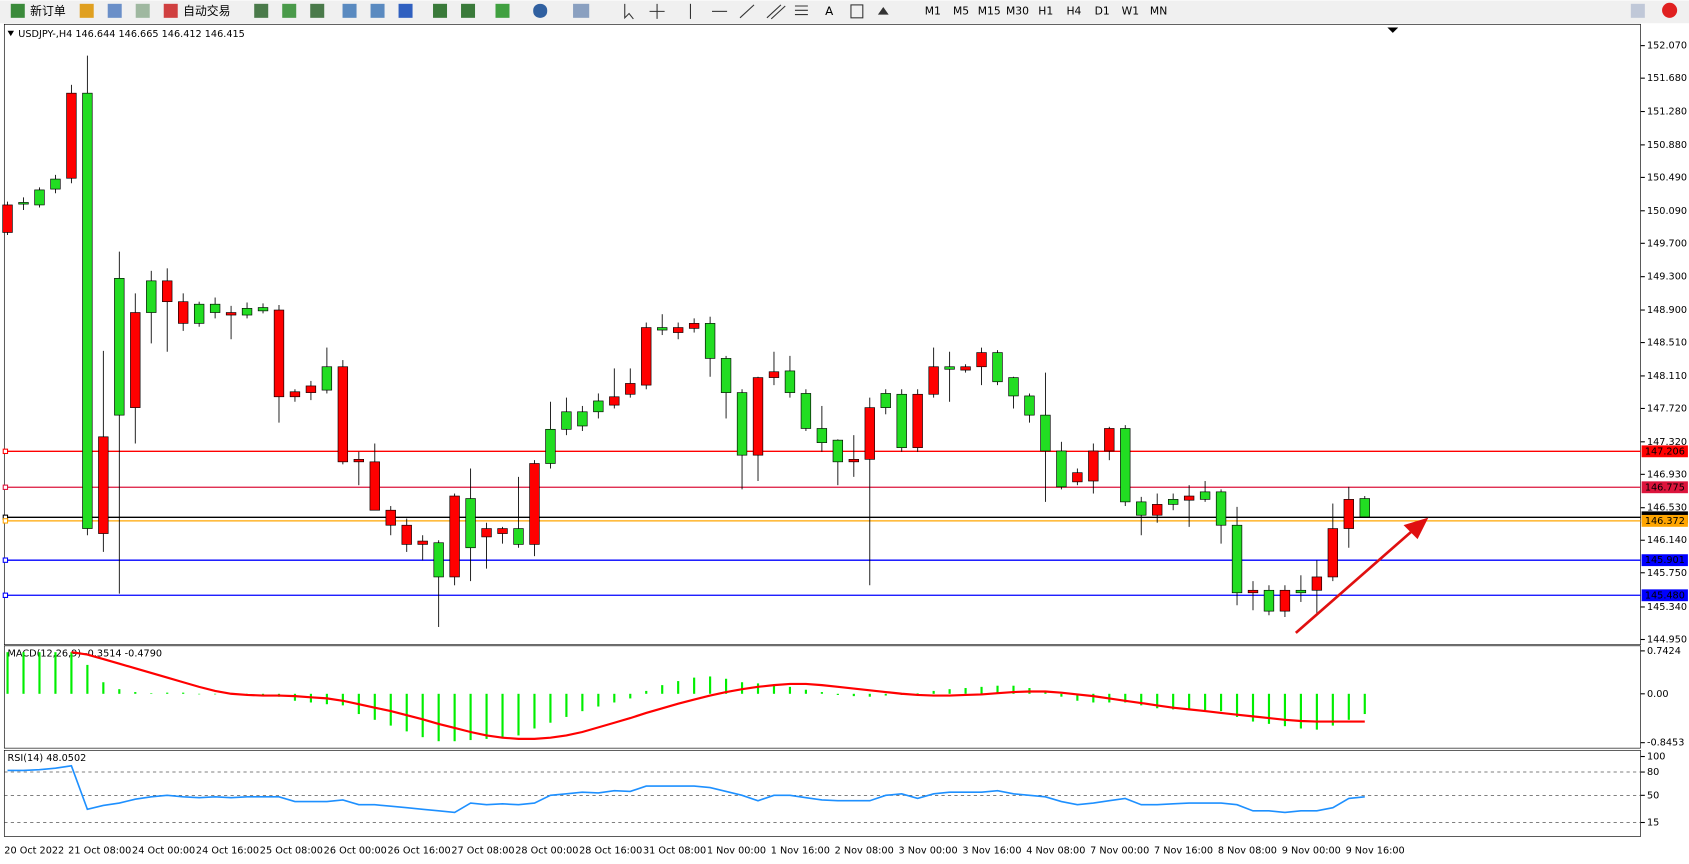  Describe the element at coordinates (844, 12) in the screenshot. I see `toolbar` at that location.